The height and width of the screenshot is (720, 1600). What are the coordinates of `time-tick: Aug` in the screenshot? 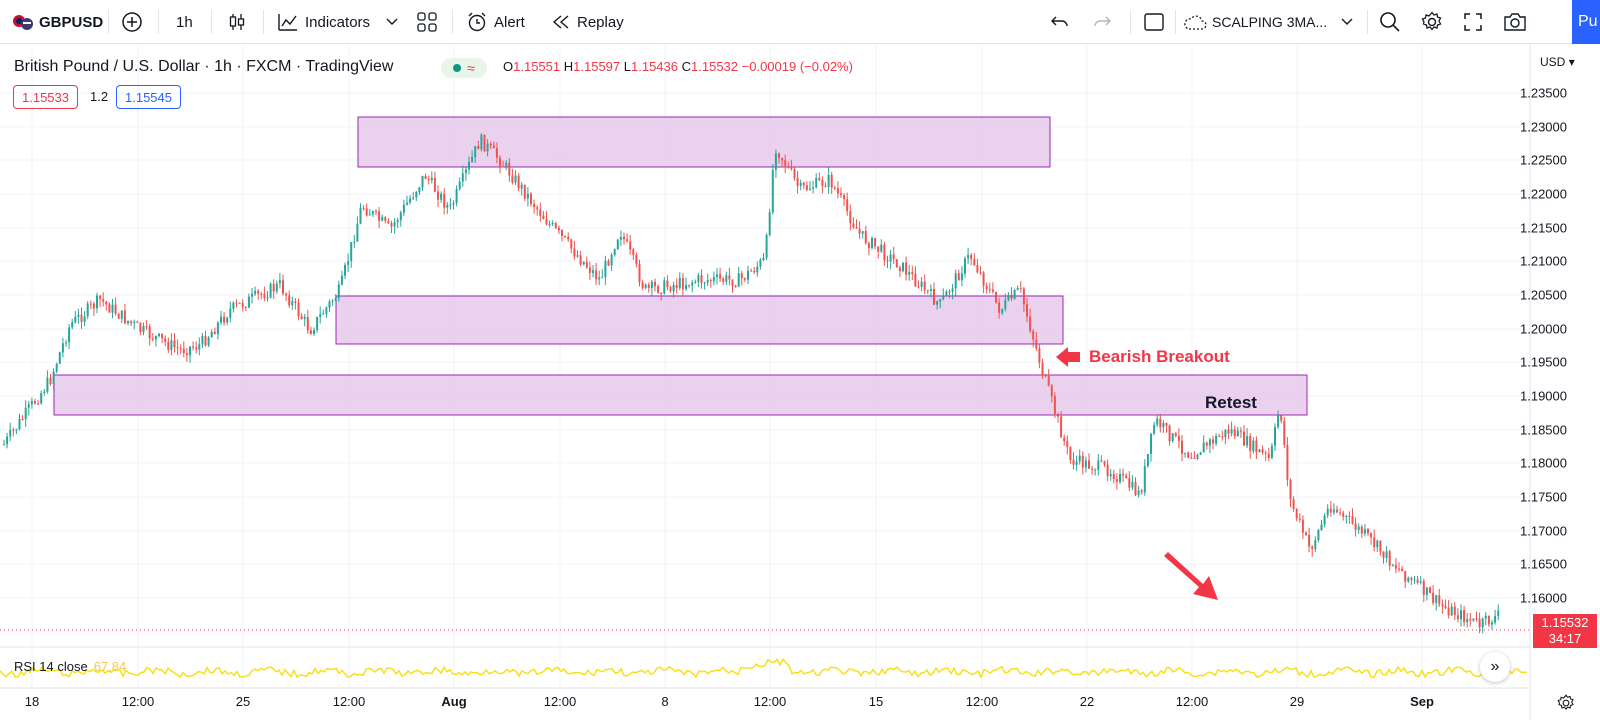 It's located at (454, 701).